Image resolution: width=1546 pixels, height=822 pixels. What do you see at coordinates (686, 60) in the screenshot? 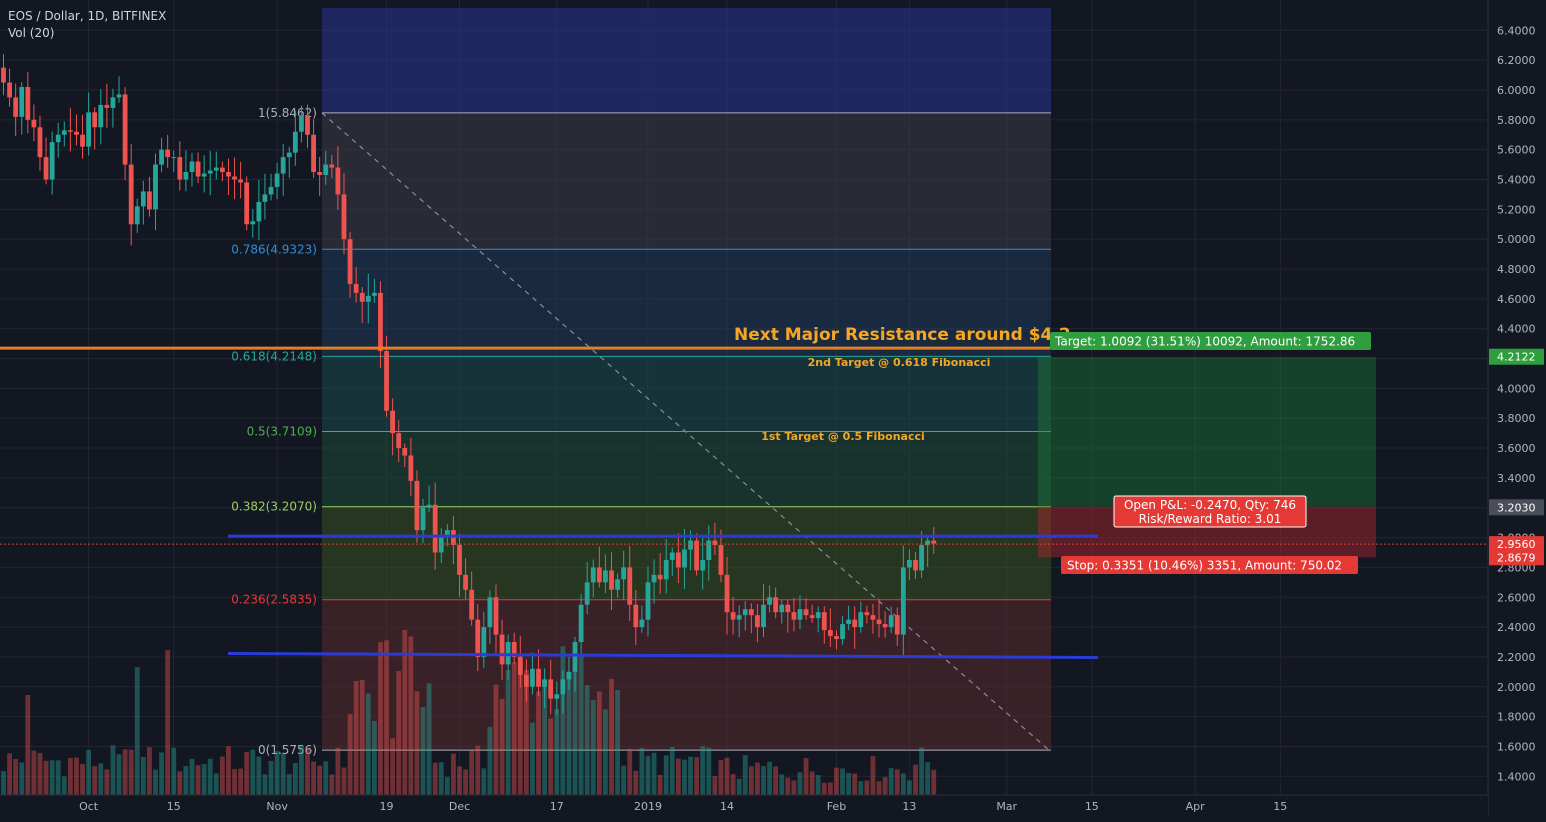
I see `fib-band` at bounding box center [686, 60].